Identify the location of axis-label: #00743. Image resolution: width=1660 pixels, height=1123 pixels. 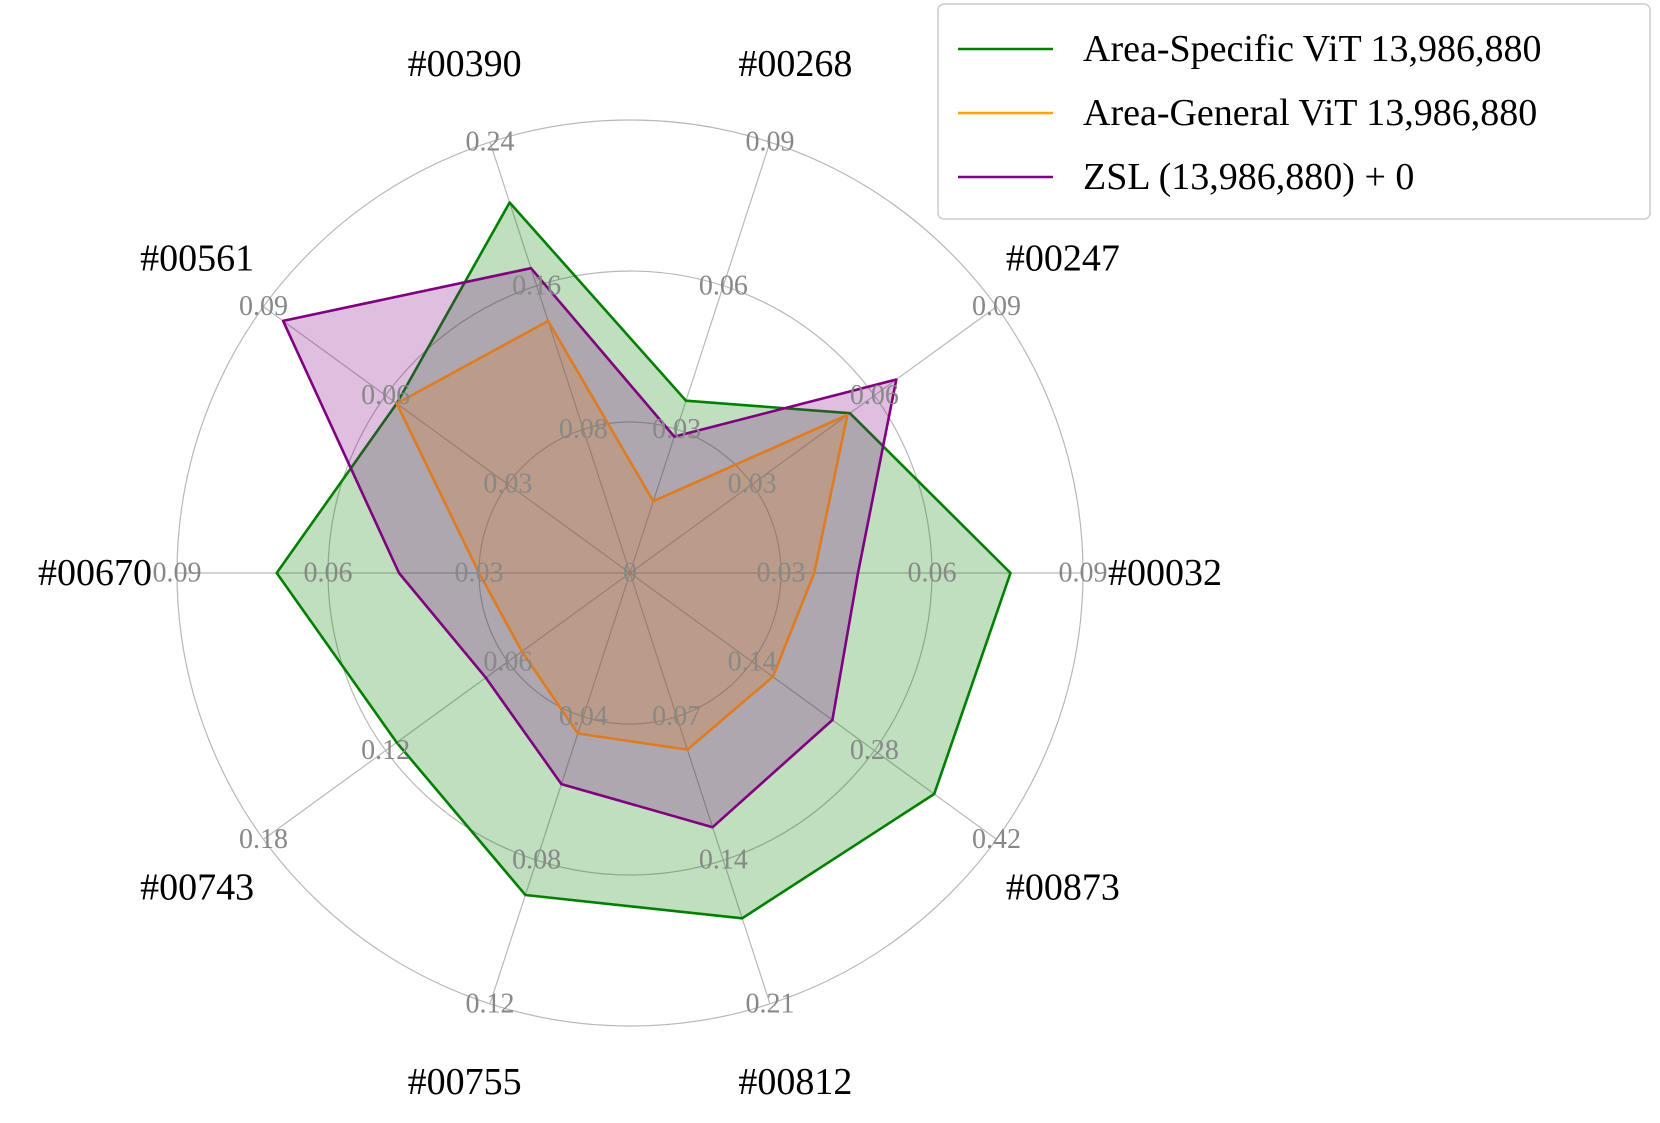
(197, 887).